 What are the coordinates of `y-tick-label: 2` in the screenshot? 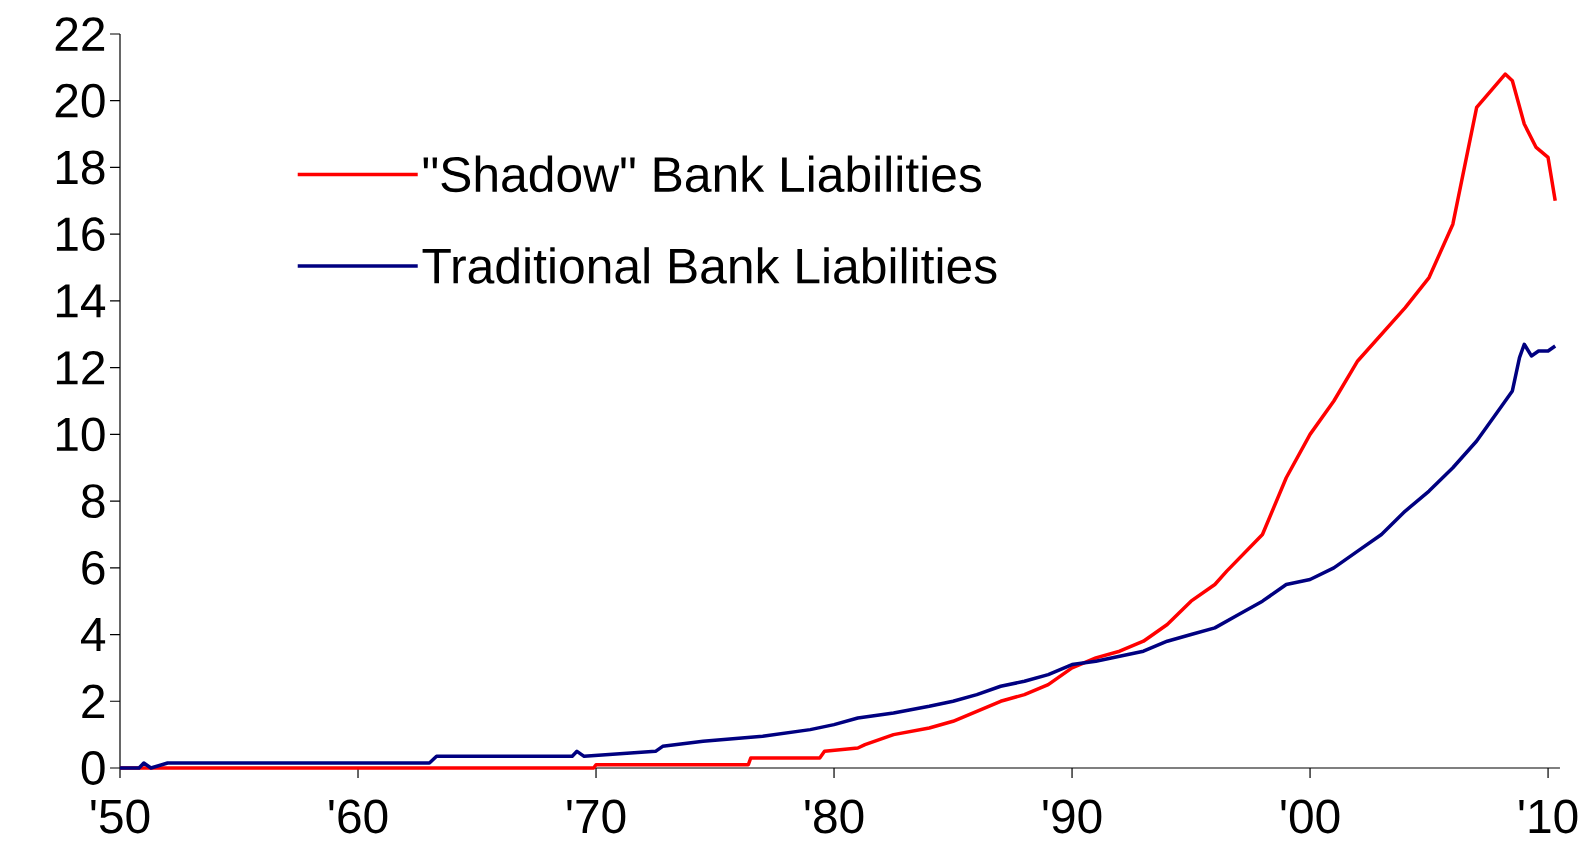 It's located at (93, 701).